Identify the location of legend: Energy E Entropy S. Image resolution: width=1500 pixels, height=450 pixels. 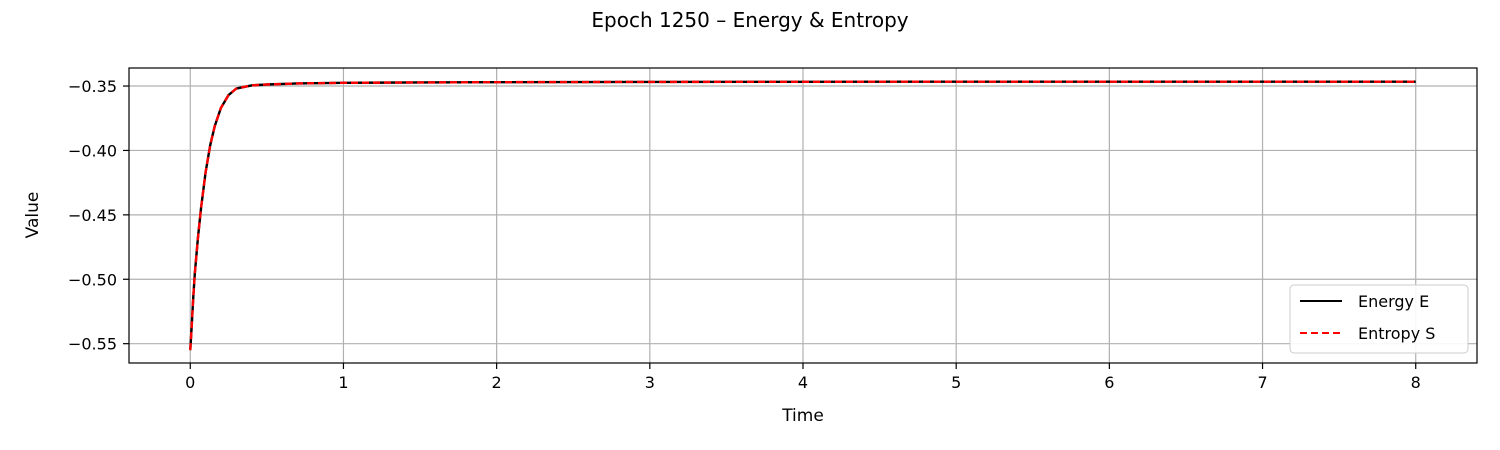
(1379, 319).